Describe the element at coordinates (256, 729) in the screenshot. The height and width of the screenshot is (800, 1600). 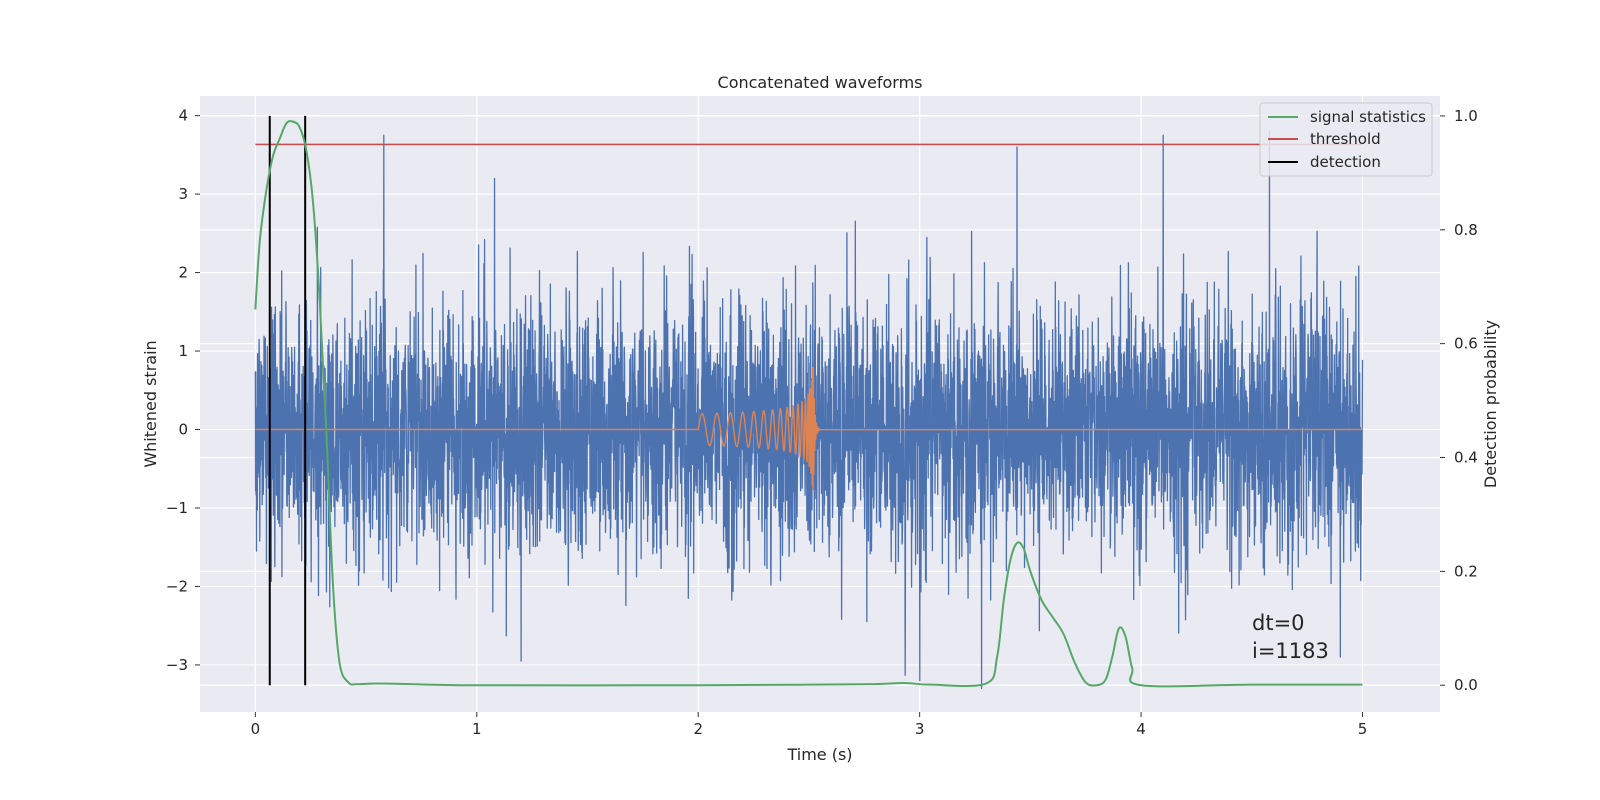
I see `x-tick-label: 0` at that location.